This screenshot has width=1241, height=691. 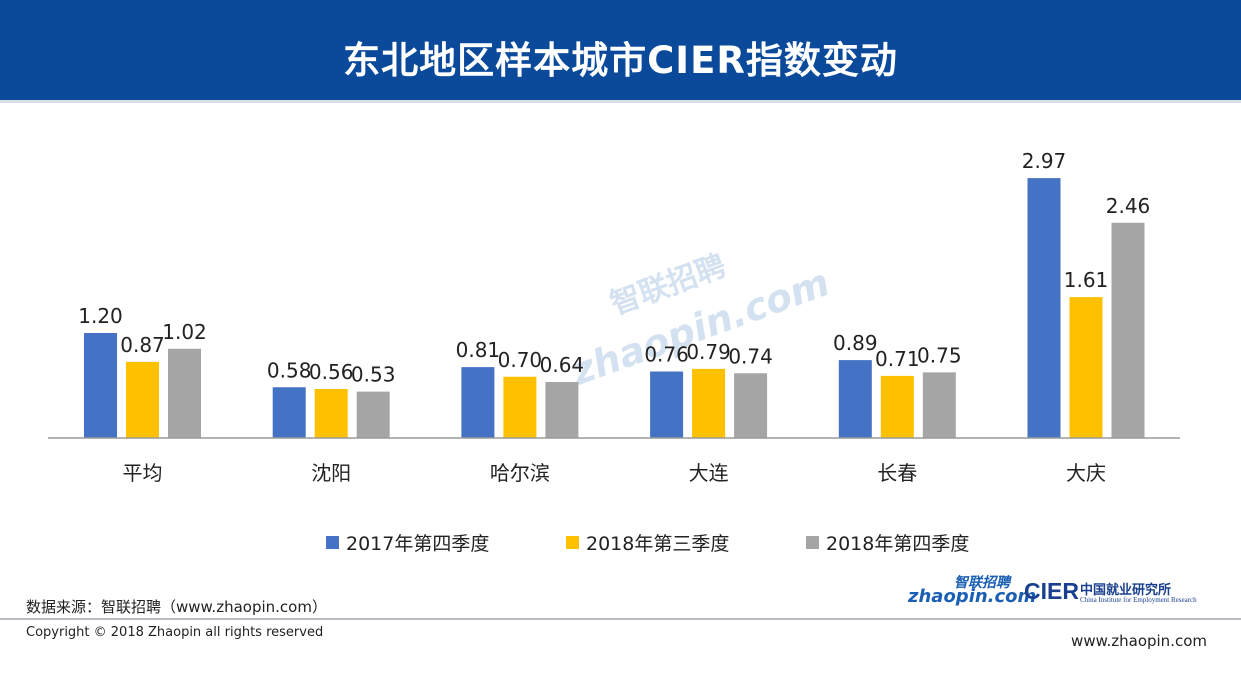 I want to click on website-url: www.zhaopin.com, so click(x=1139, y=641).